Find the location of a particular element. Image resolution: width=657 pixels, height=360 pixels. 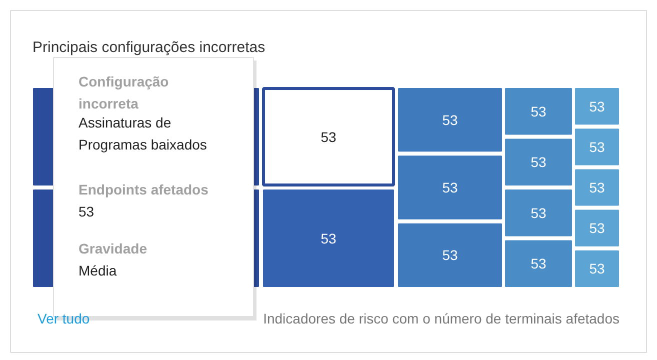

text: Endpoints afetados is located at coordinates (143, 190).